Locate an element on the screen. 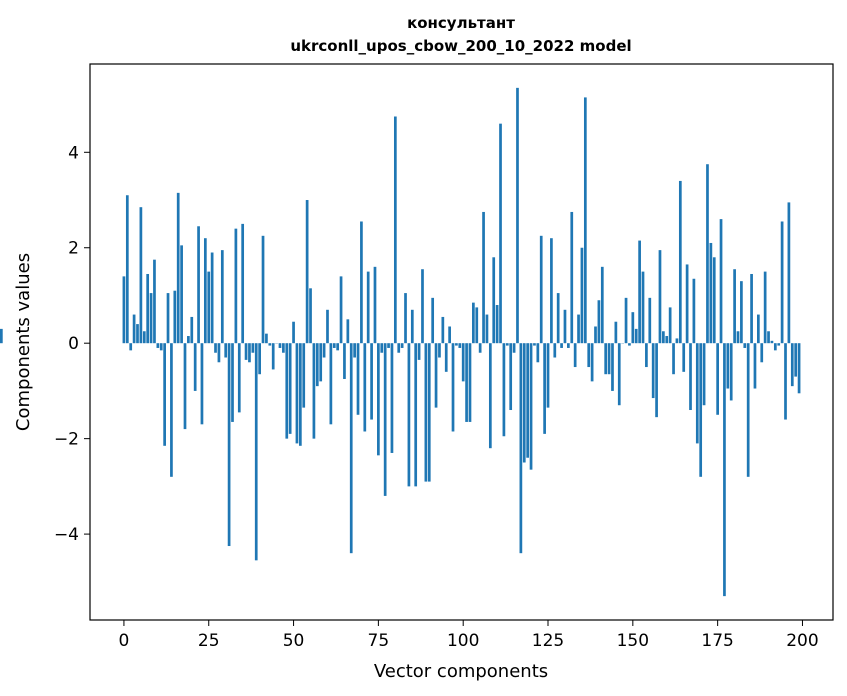 The width and height of the screenshot is (847, 696). y-axis-ticks: −4 −2 0 2 4 is located at coordinates (72, 344).